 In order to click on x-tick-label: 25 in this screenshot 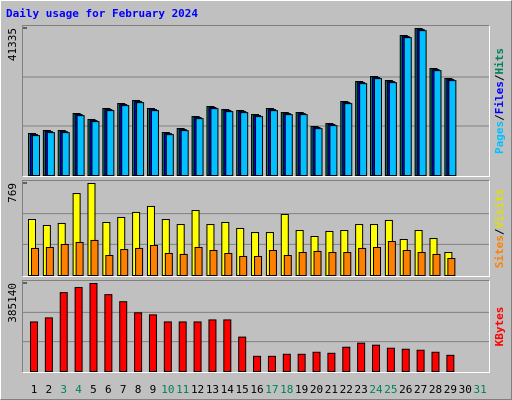, I will do `click(390, 389)`.